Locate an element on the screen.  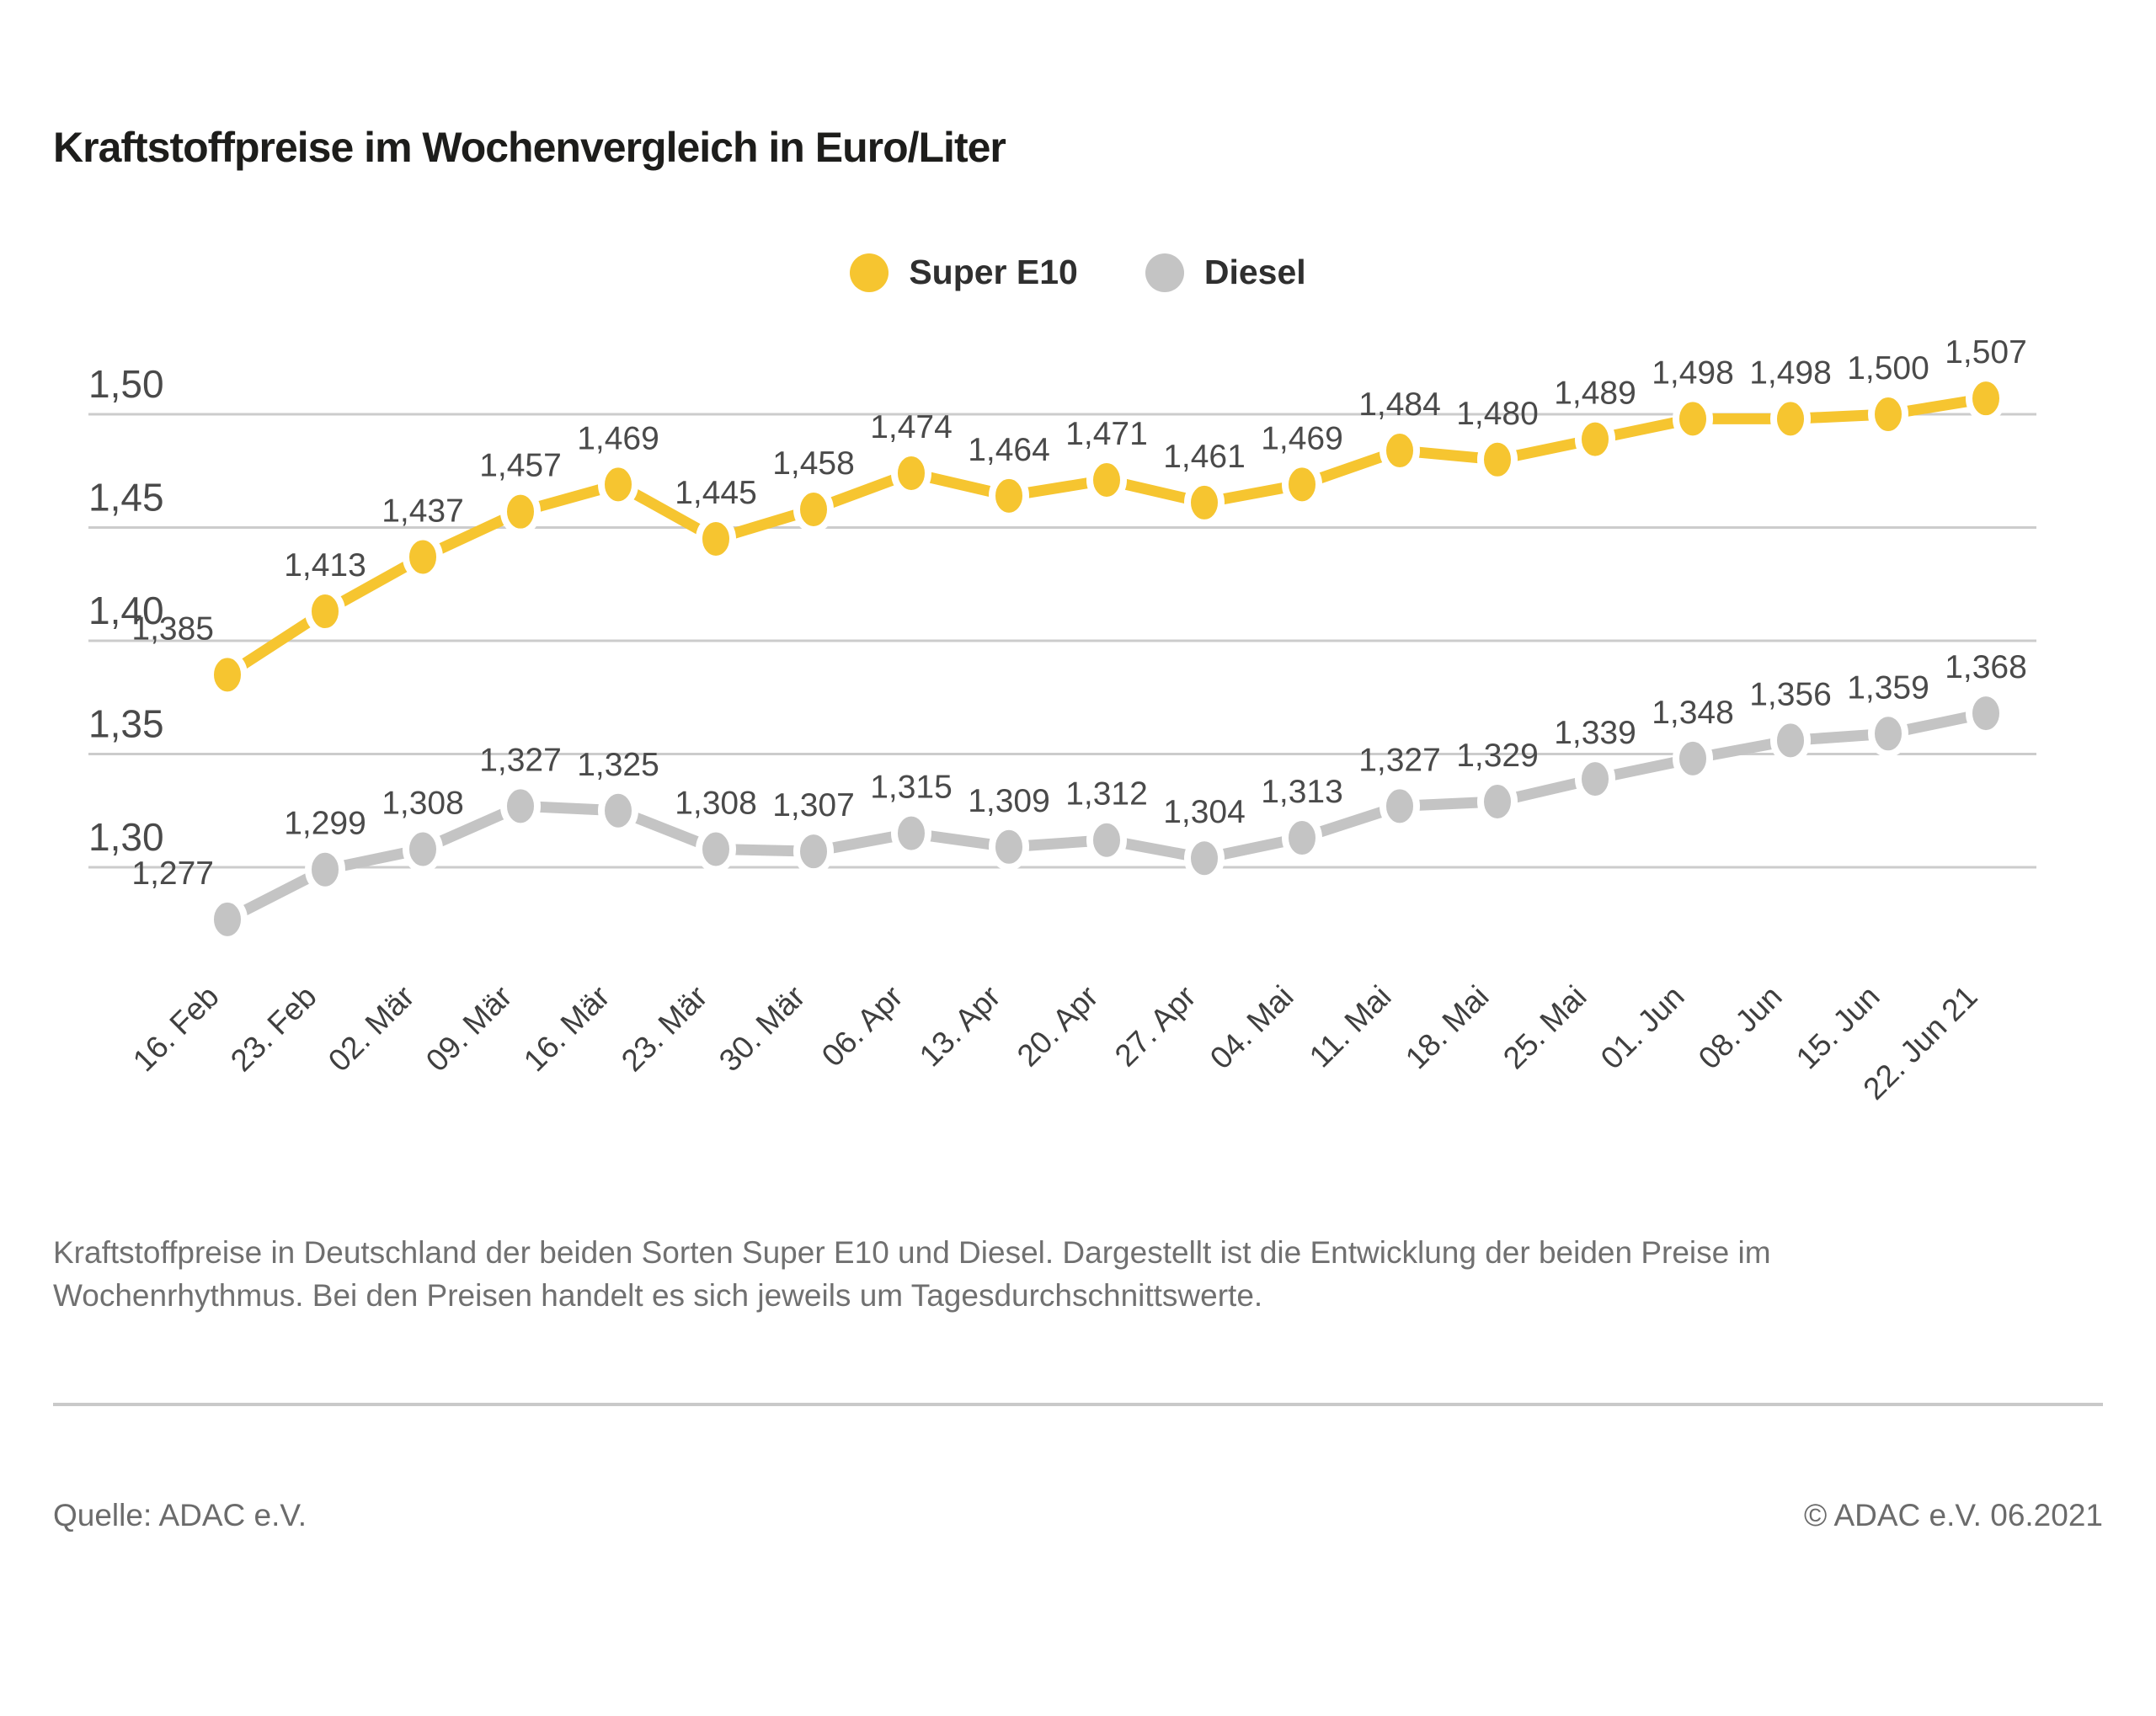
data-point-label: 1,471 is located at coordinates (1106, 434).